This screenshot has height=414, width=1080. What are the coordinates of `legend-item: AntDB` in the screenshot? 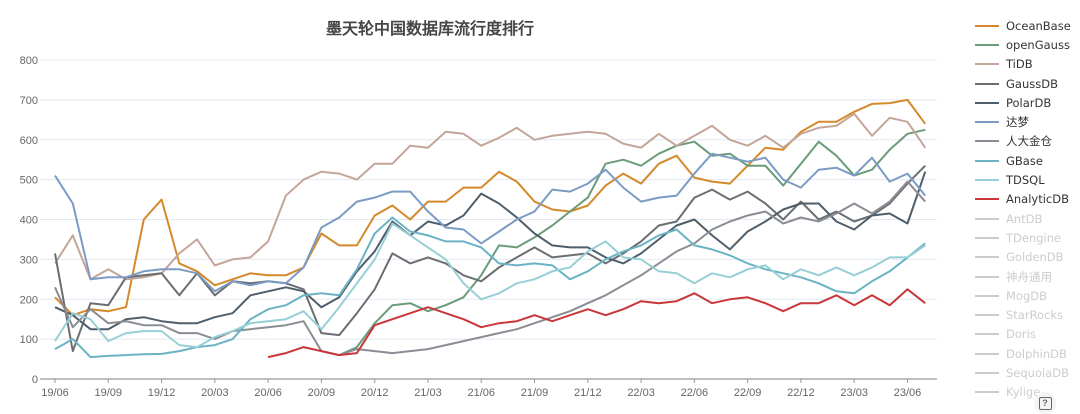 It's located at (1027, 218).